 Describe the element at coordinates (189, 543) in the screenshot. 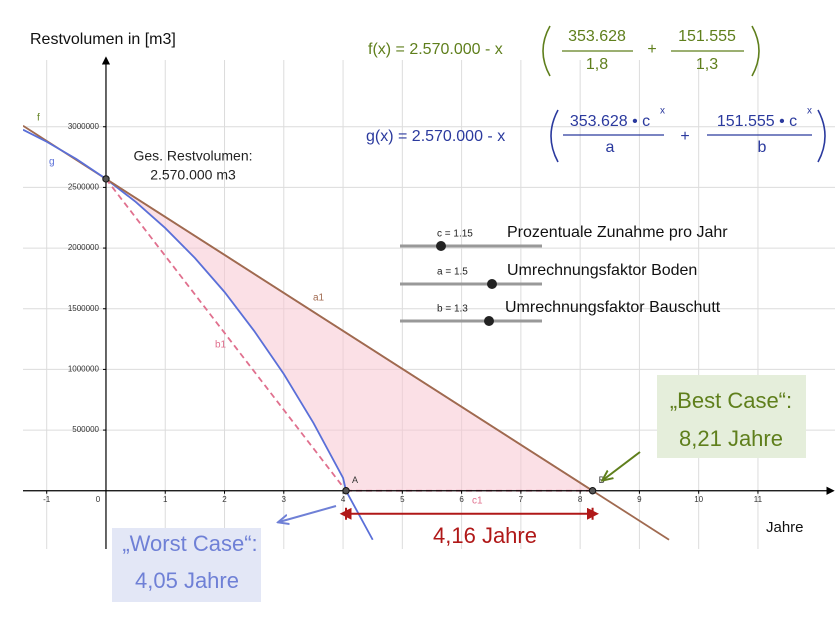

I see `callout-title: „Worst Case“:` at that location.